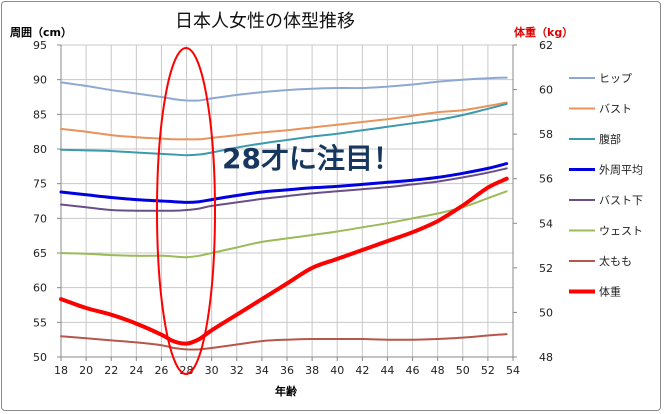 The width and height of the screenshot is (664, 414). I want to click on chart-title: 日本人女性の体型推移, so click(265, 21).